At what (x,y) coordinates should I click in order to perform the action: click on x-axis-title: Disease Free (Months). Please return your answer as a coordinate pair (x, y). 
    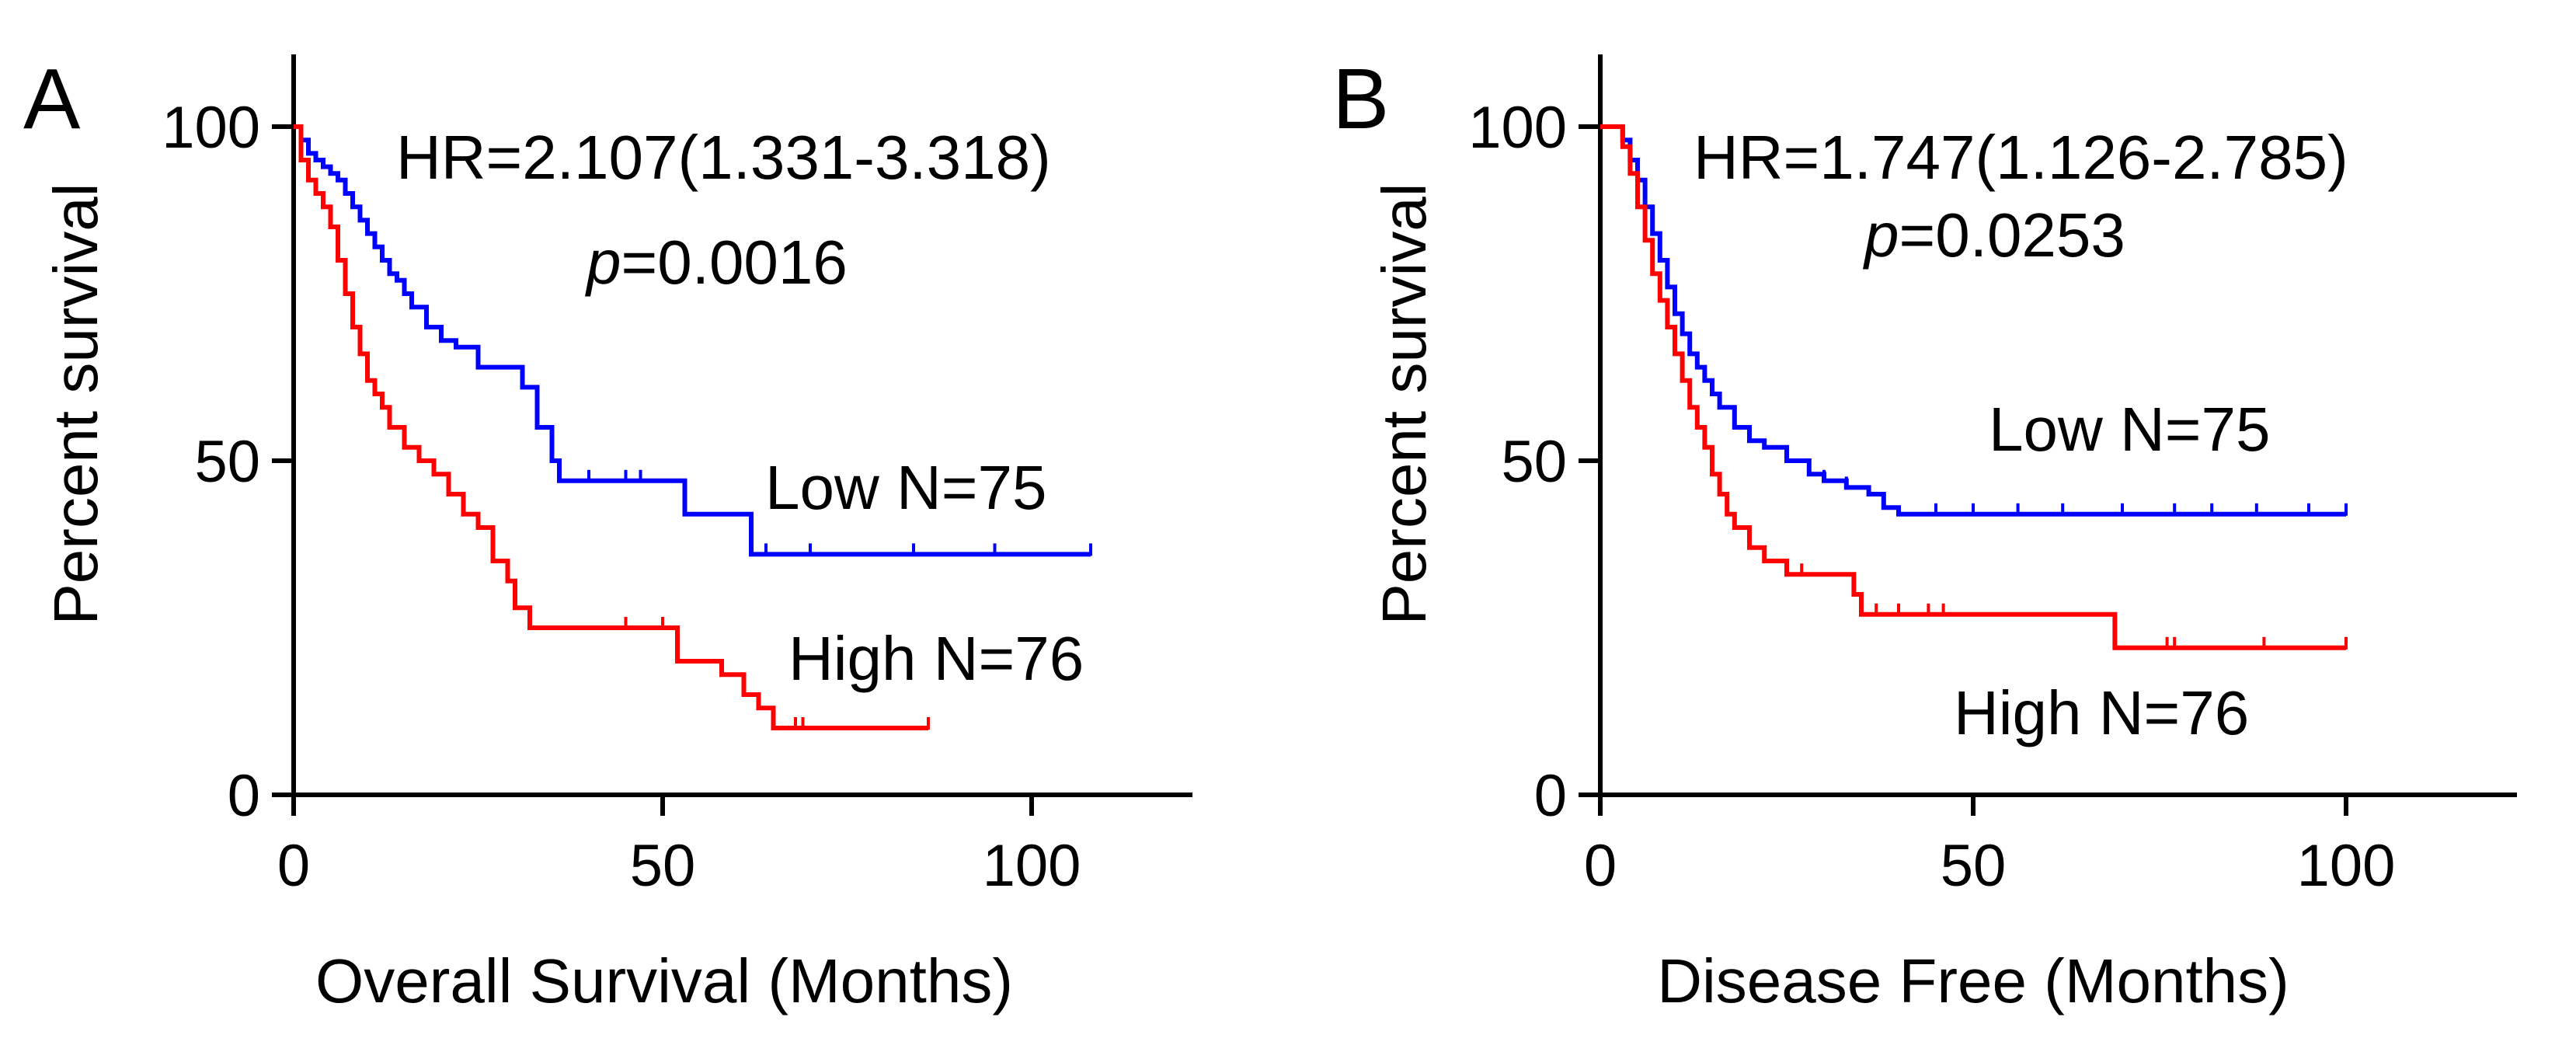
    Looking at the image, I should click on (1973, 981).